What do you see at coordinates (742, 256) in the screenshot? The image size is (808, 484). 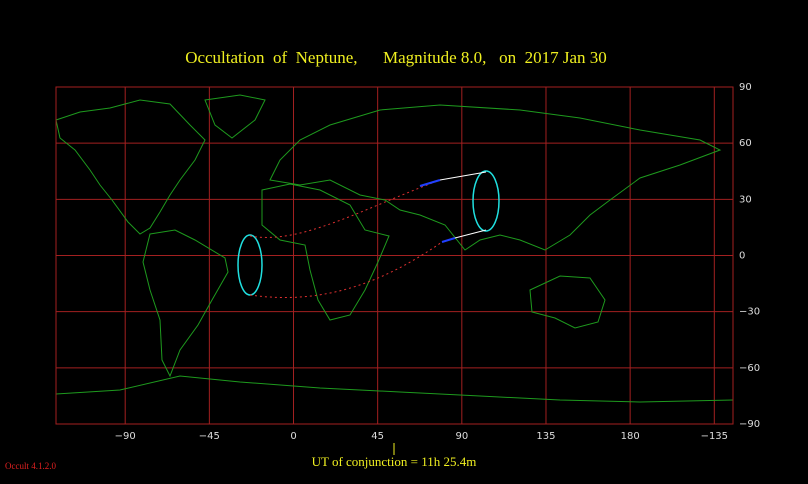 I see `y-tick-label: 0` at bounding box center [742, 256].